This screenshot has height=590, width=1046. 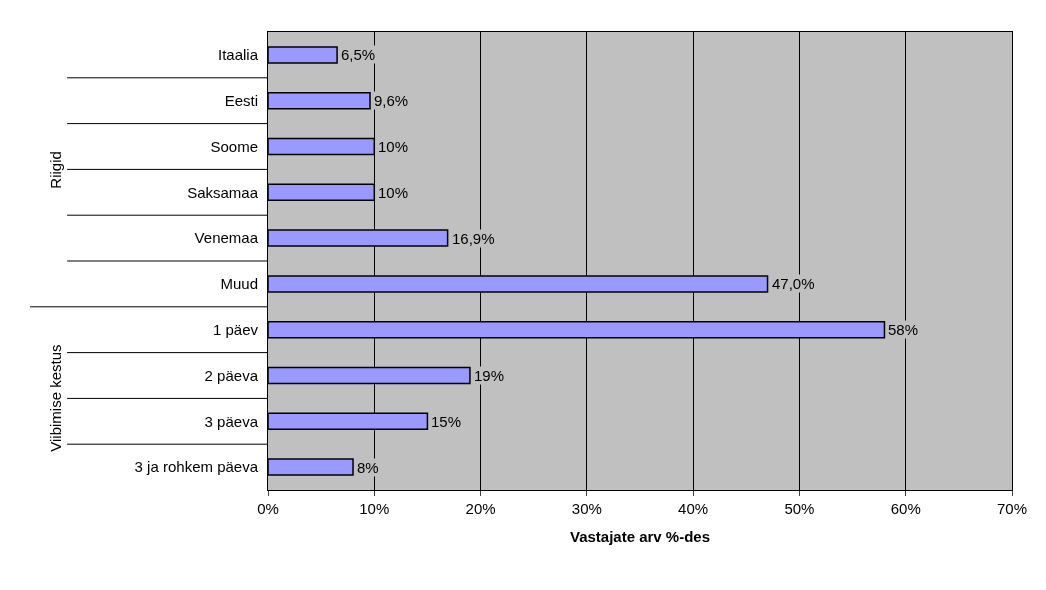 What do you see at coordinates (196, 467) in the screenshot?
I see `y-tick-label: 3 ja rohkem päeva` at bounding box center [196, 467].